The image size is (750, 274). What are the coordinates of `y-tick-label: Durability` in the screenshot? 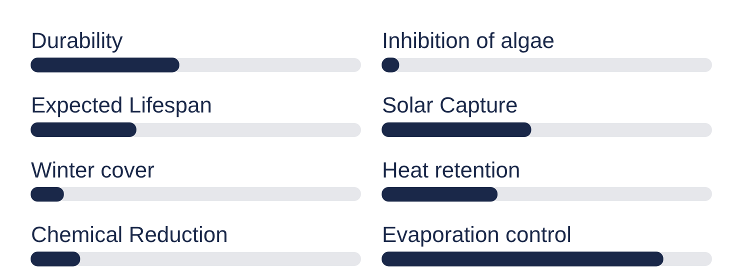 It's located at (77, 40).